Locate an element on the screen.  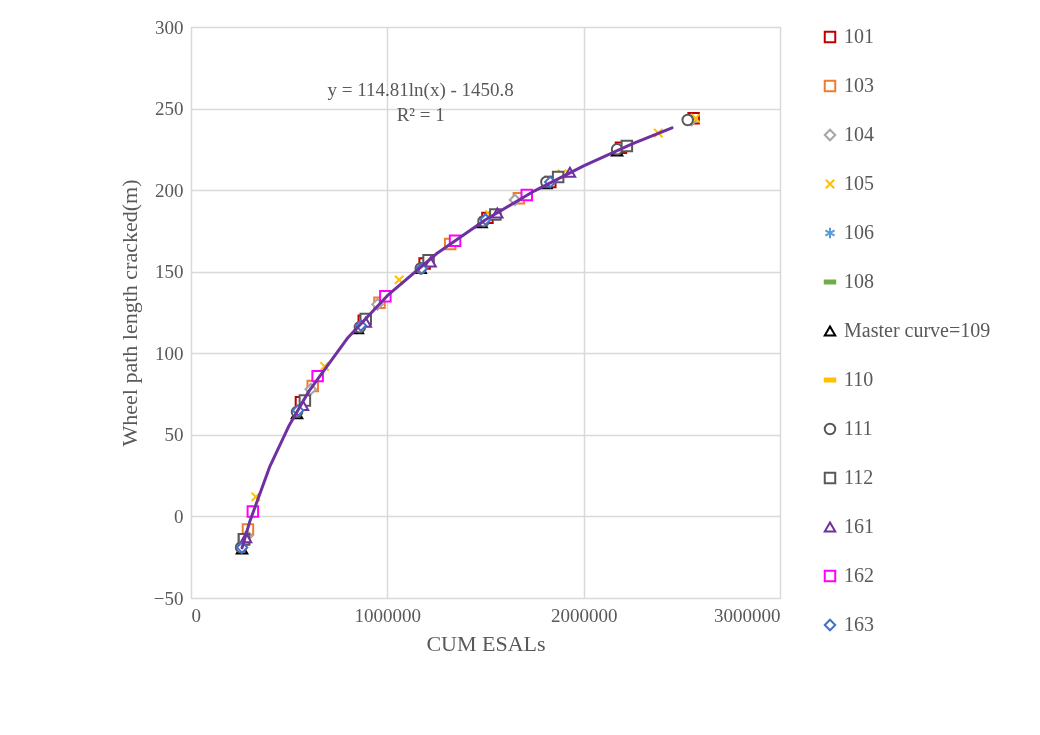
y-tick-label: 150 is located at coordinates (169, 272).